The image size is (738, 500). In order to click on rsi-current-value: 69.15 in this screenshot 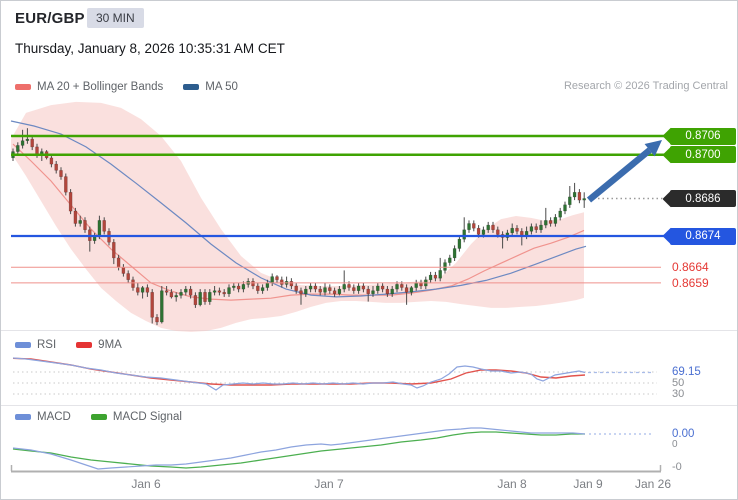, I will do `click(686, 372)`.